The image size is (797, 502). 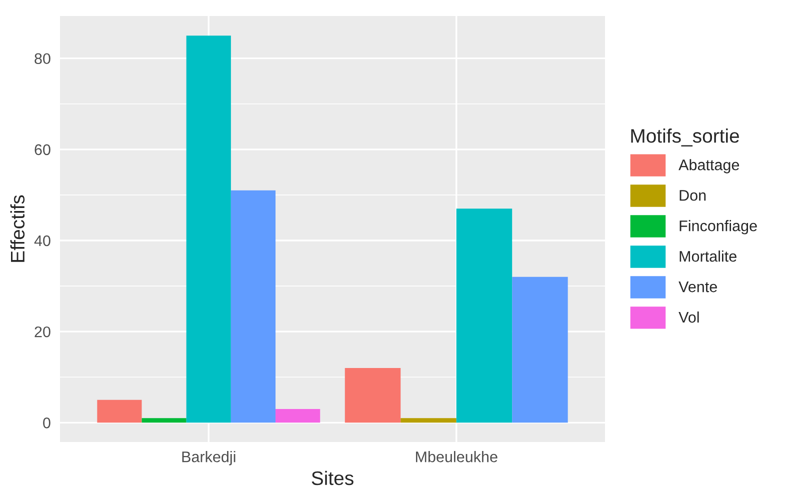 What do you see at coordinates (709, 166) in the screenshot?
I see `legend-label: Abattage` at bounding box center [709, 166].